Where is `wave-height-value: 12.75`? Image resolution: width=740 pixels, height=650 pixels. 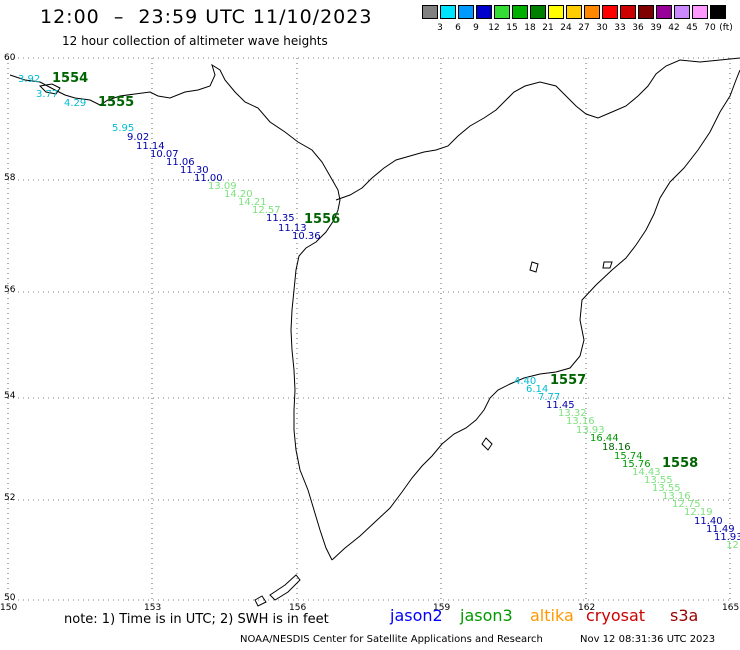 wave-height-value: 12.75 is located at coordinates (686, 504).